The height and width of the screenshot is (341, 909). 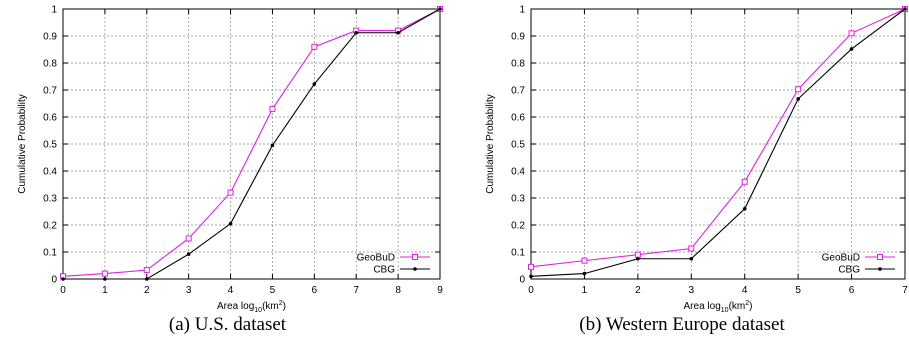 I want to click on caption-europe: (b) Western Europe dataset, so click(x=682, y=324).